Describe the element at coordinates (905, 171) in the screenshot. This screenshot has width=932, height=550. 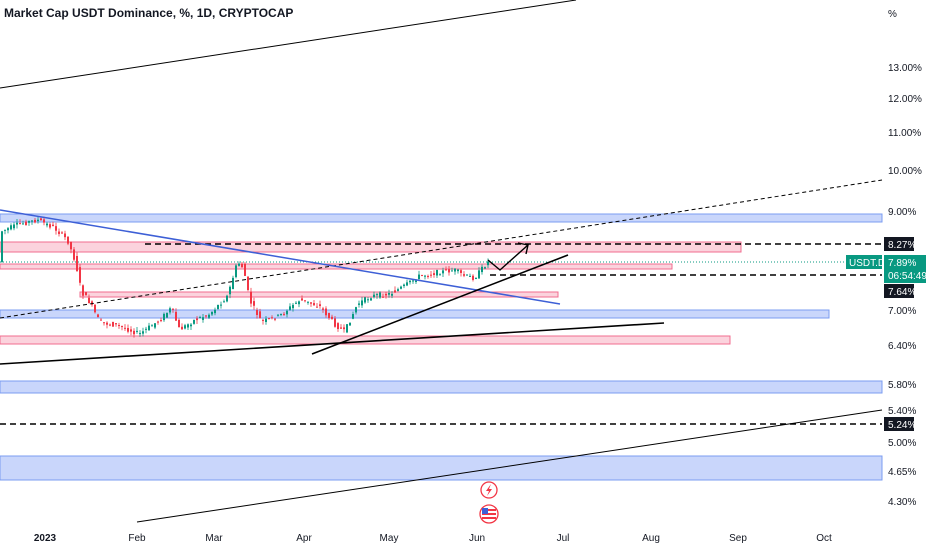
I see `y-tick-label: 10.00%` at that location.